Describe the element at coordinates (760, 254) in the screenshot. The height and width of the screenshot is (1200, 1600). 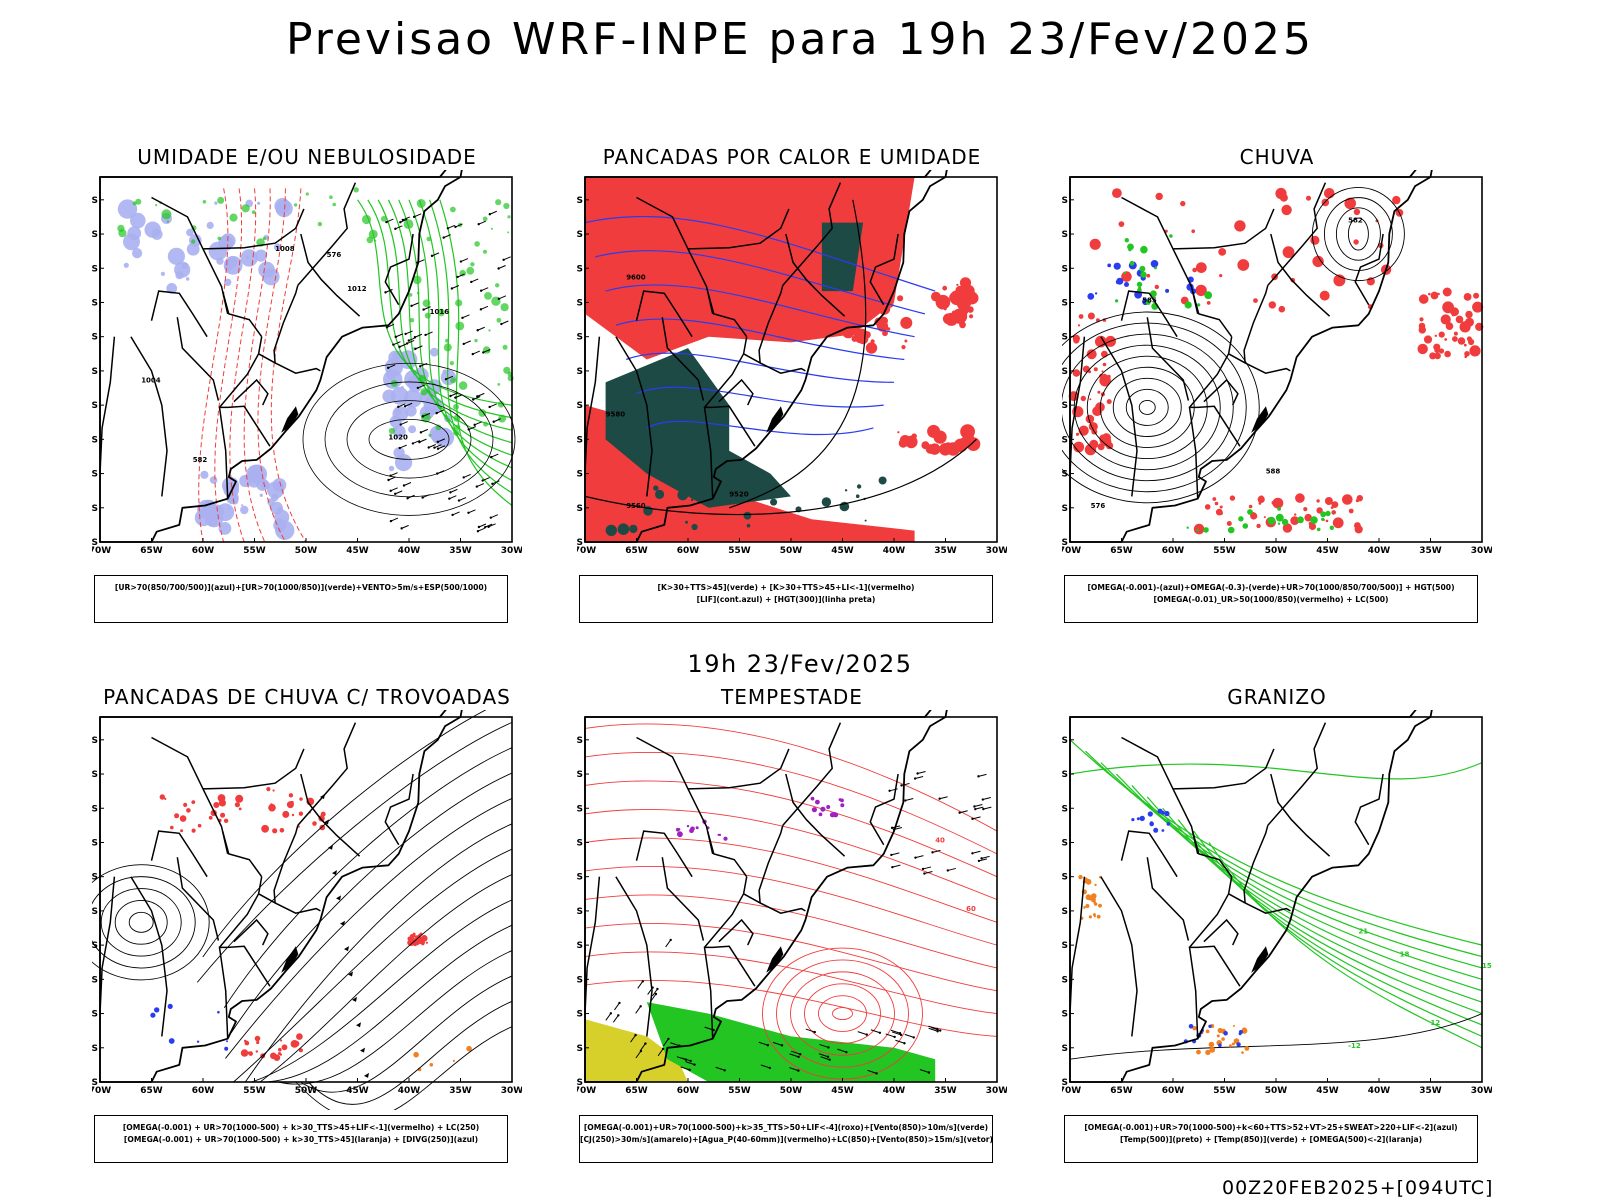
I see `lifted-index-contour` at that location.